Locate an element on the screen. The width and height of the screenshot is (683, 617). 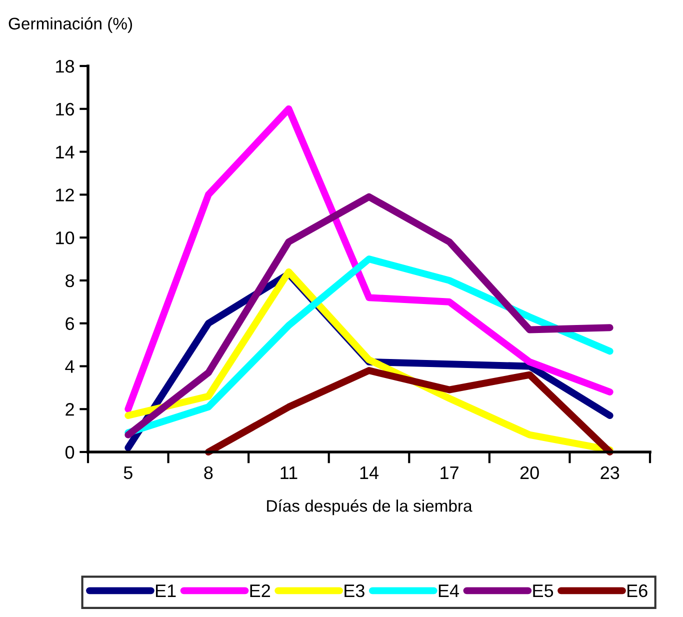
legend-label: E1 is located at coordinates (166, 591).